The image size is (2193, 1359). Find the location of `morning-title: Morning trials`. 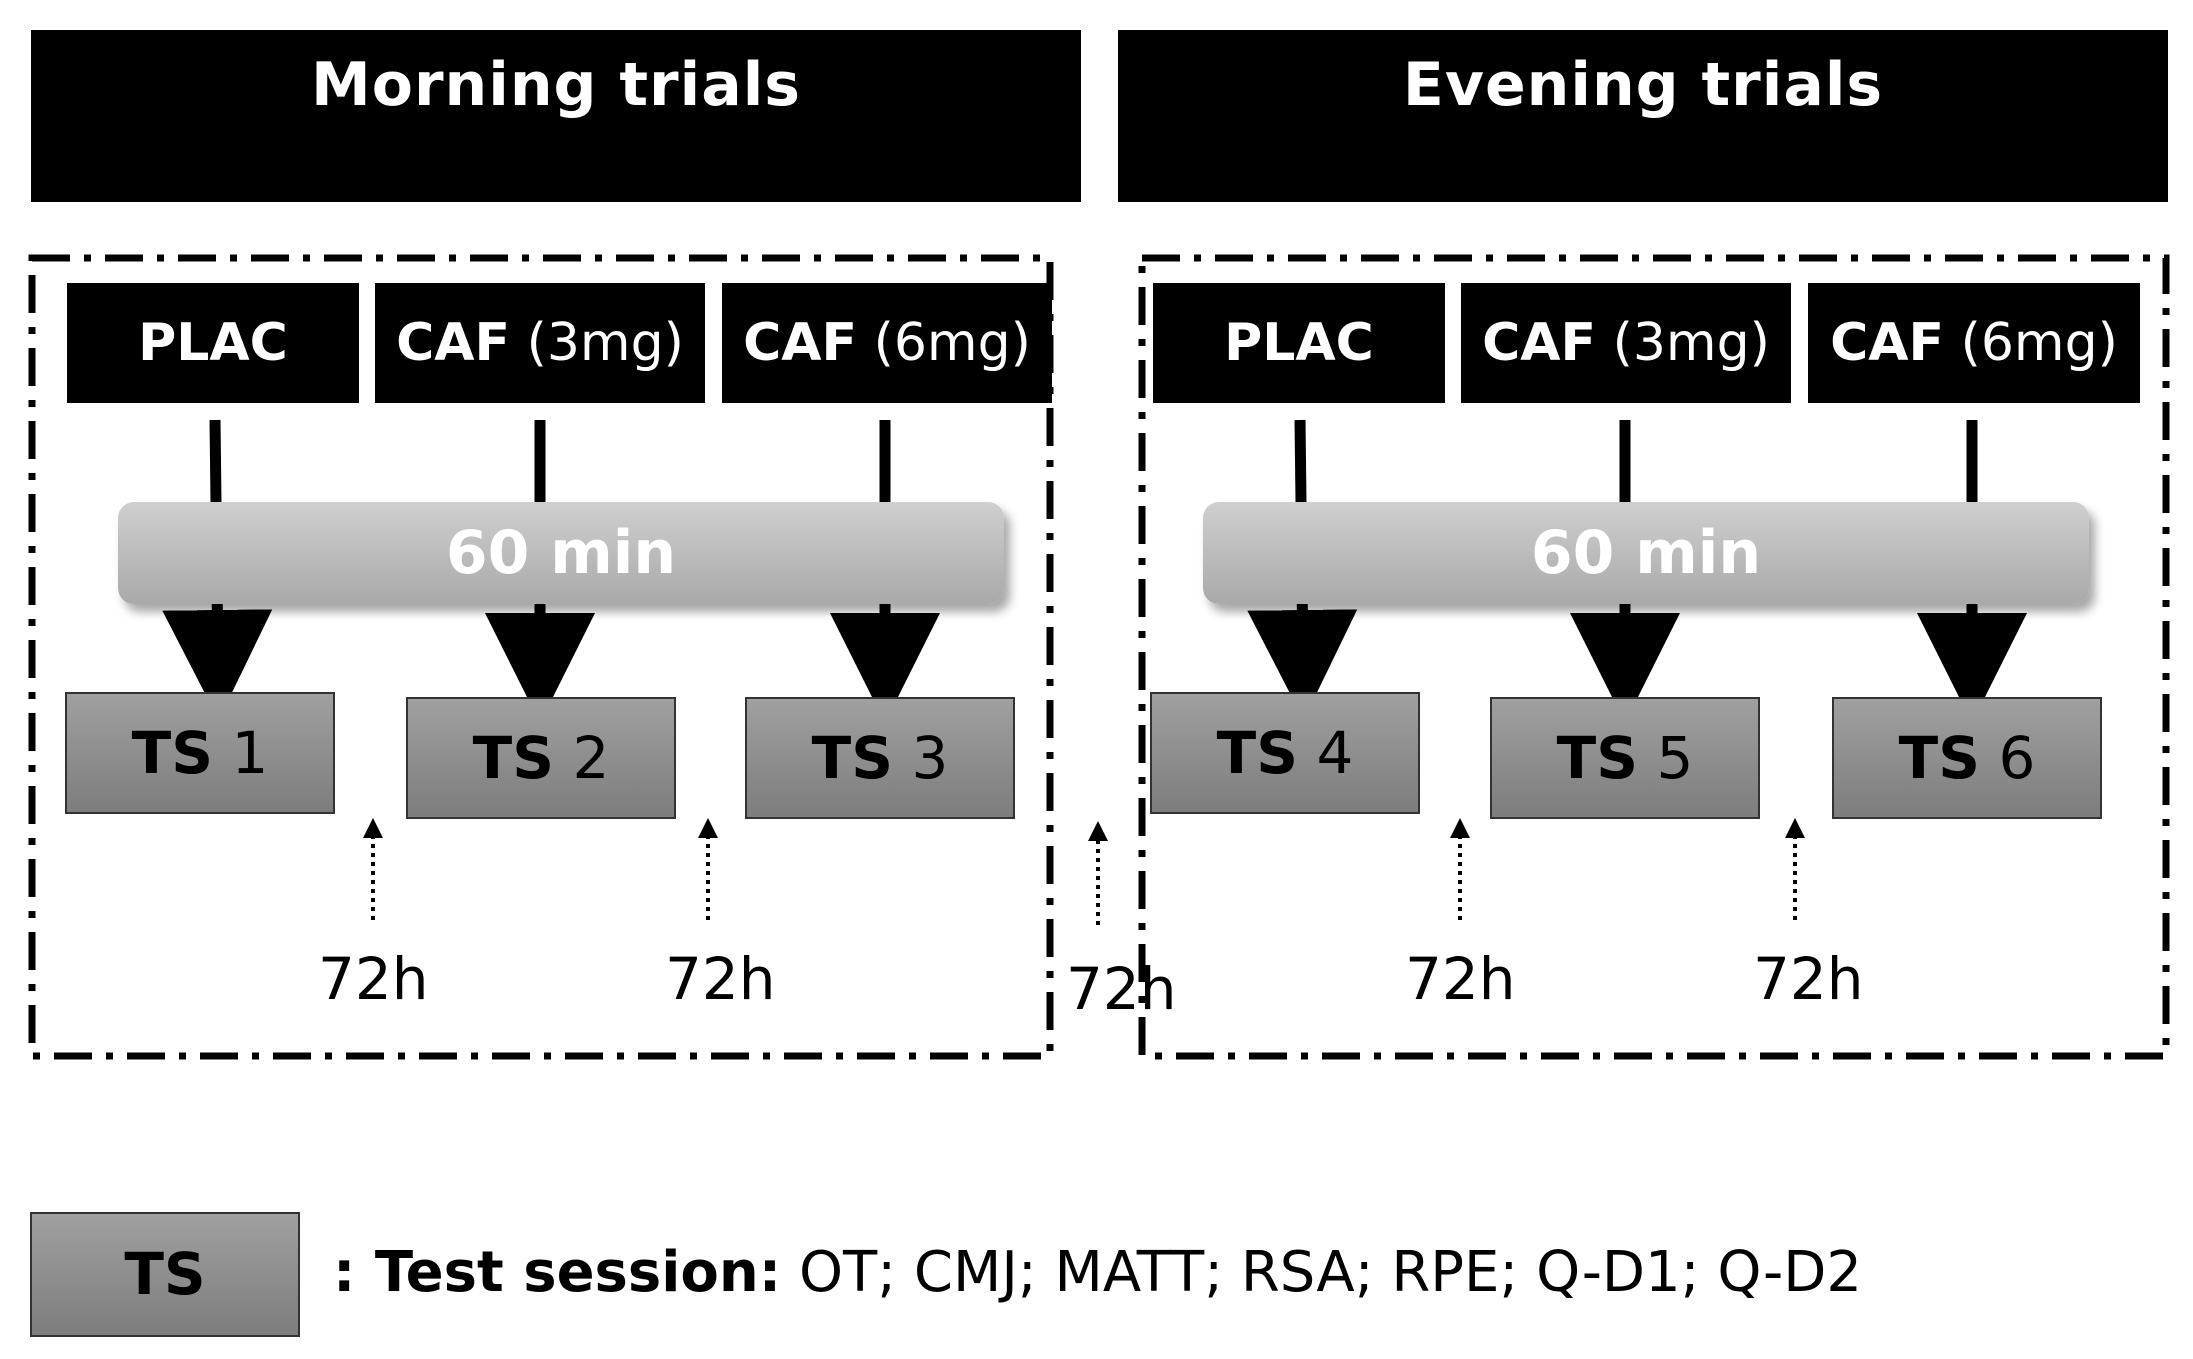

morning-title: Morning trials is located at coordinates (556, 85).